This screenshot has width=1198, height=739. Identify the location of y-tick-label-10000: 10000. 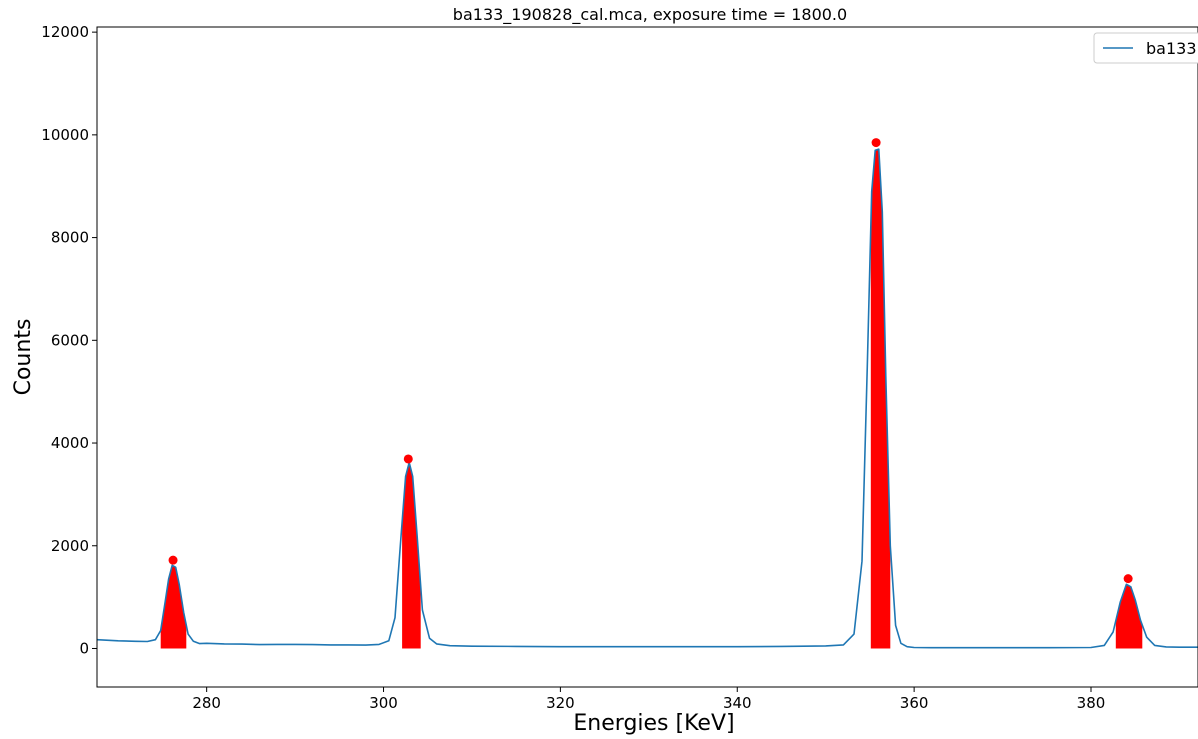
(65, 135).